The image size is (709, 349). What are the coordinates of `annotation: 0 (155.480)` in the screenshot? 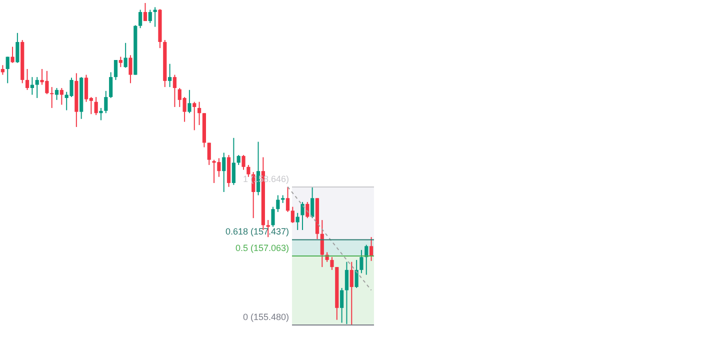 It's located at (265, 317).